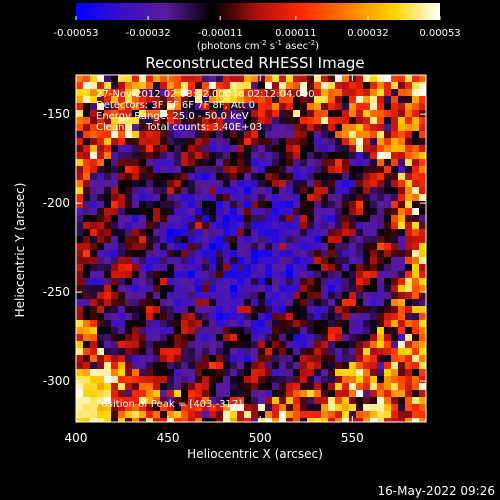 The image size is (500, 500). I want to click on x-tick-label: 400, so click(76, 438).